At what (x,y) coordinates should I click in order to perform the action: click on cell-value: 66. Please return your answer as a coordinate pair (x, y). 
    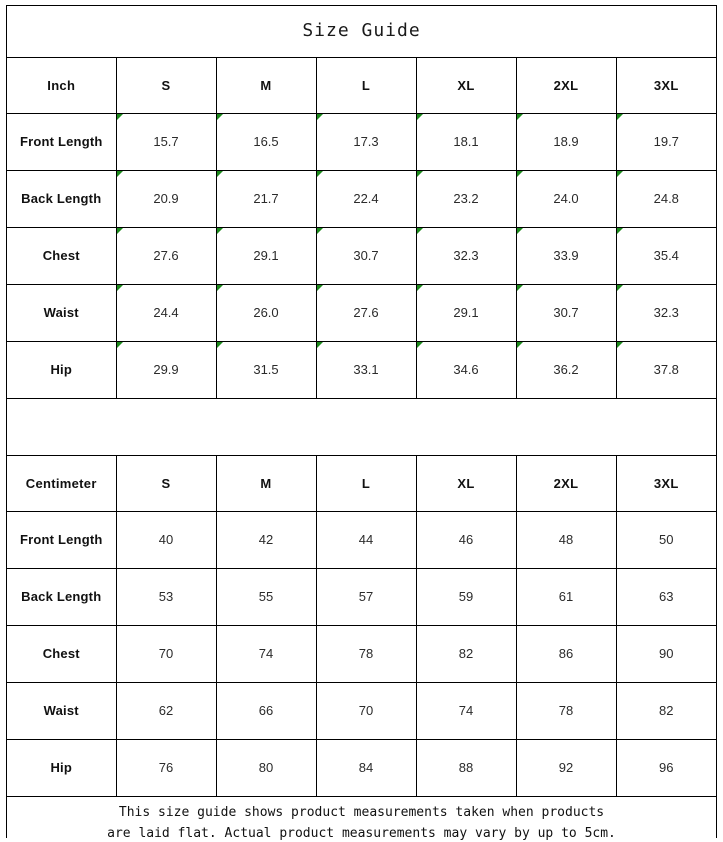
    Looking at the image, I should click on (266, 710).